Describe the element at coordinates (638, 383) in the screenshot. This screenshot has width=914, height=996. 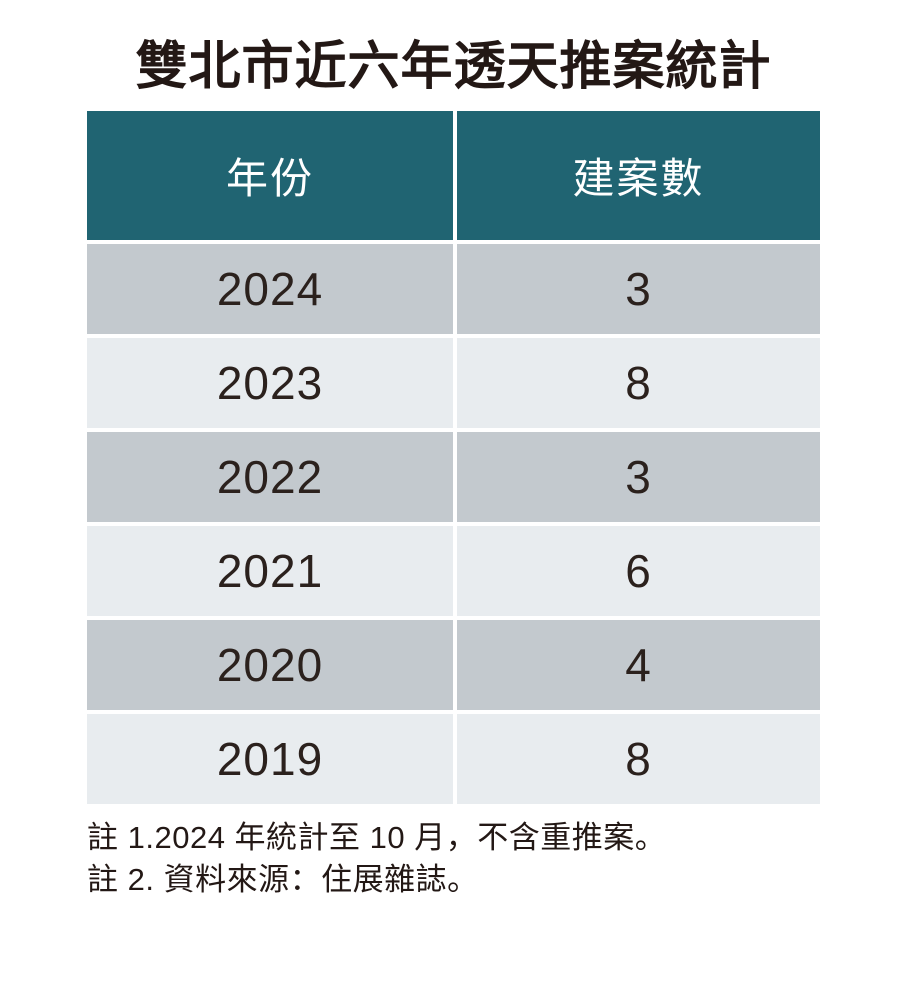
I see `table-cell-count-2023: 8` at that location.